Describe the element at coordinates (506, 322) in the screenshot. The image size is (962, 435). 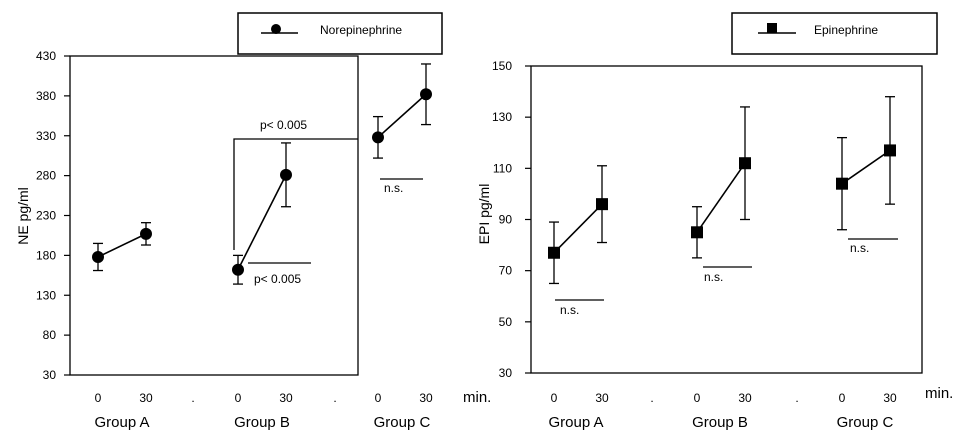
I see `y-tick-label: 50` at that location.